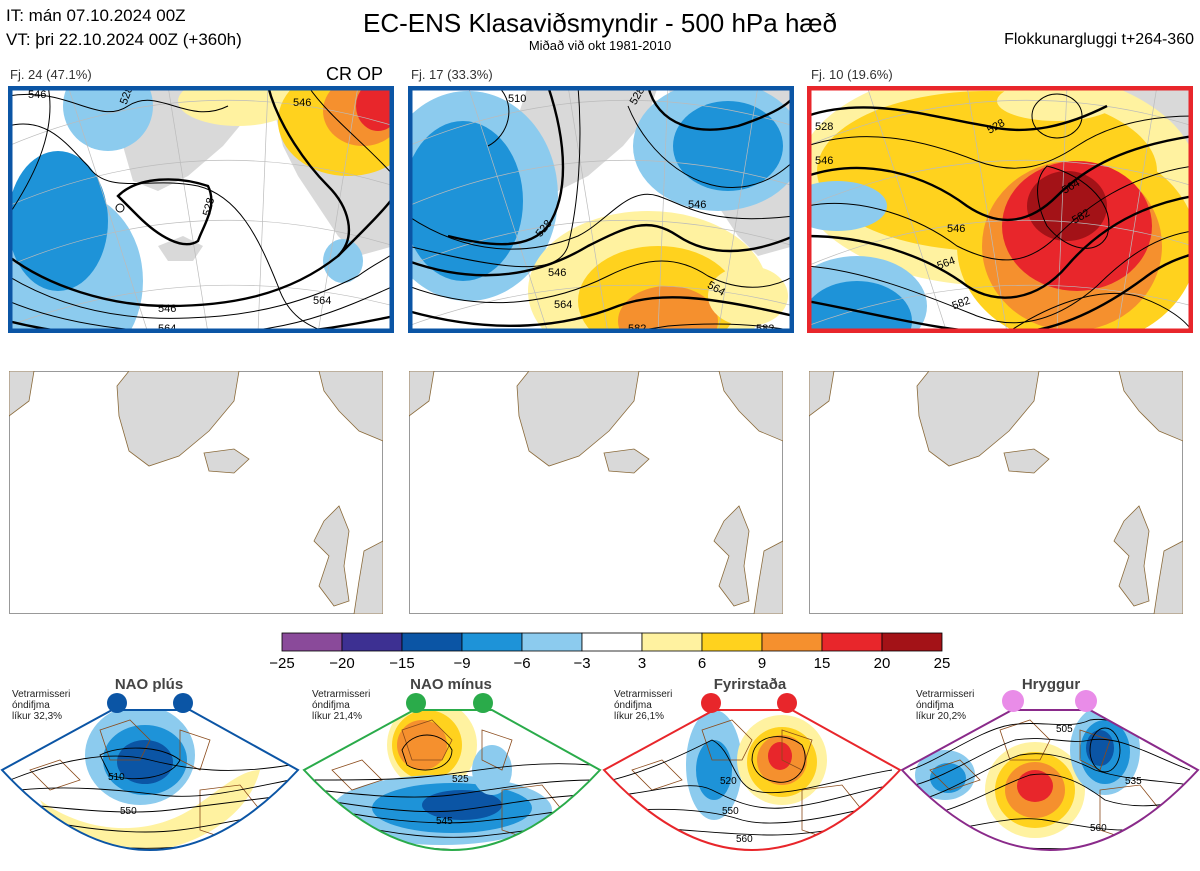  I want to click on regime-3-note: Vetrarmisseri óndifjma líkur 26,1%, so click(643, 705).